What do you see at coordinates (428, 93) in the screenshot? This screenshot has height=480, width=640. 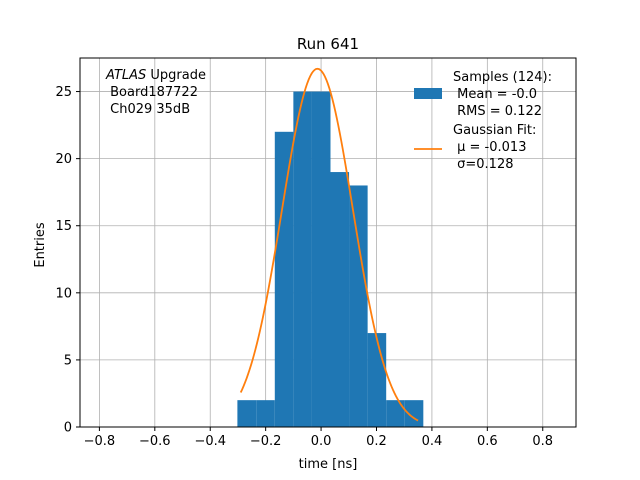 I see `legend-histogram-swatch` at bounding box center [428, 93].